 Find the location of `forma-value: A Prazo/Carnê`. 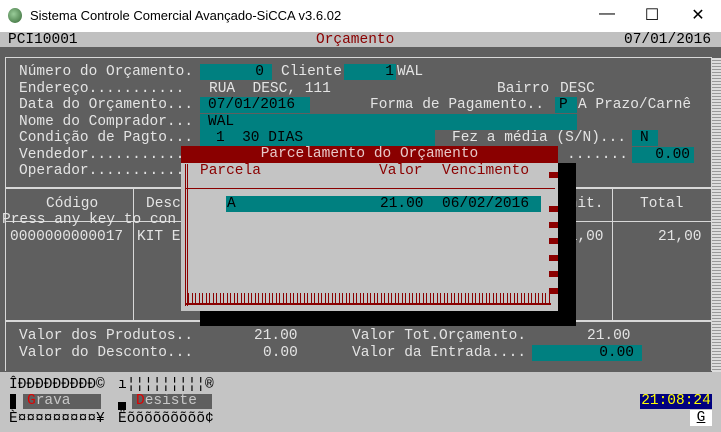

forma-value: A Prazo/Carnê is located at coordinates (635, 105).